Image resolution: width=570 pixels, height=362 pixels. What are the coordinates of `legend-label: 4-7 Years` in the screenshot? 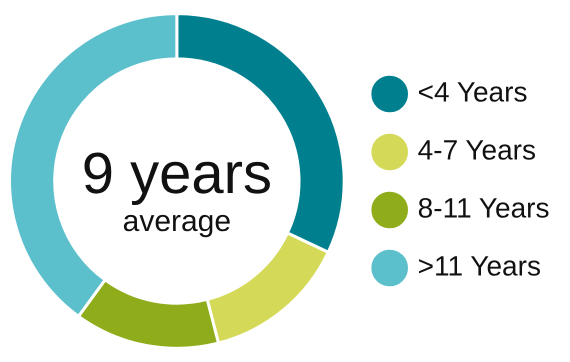 It's located at (477, 150).